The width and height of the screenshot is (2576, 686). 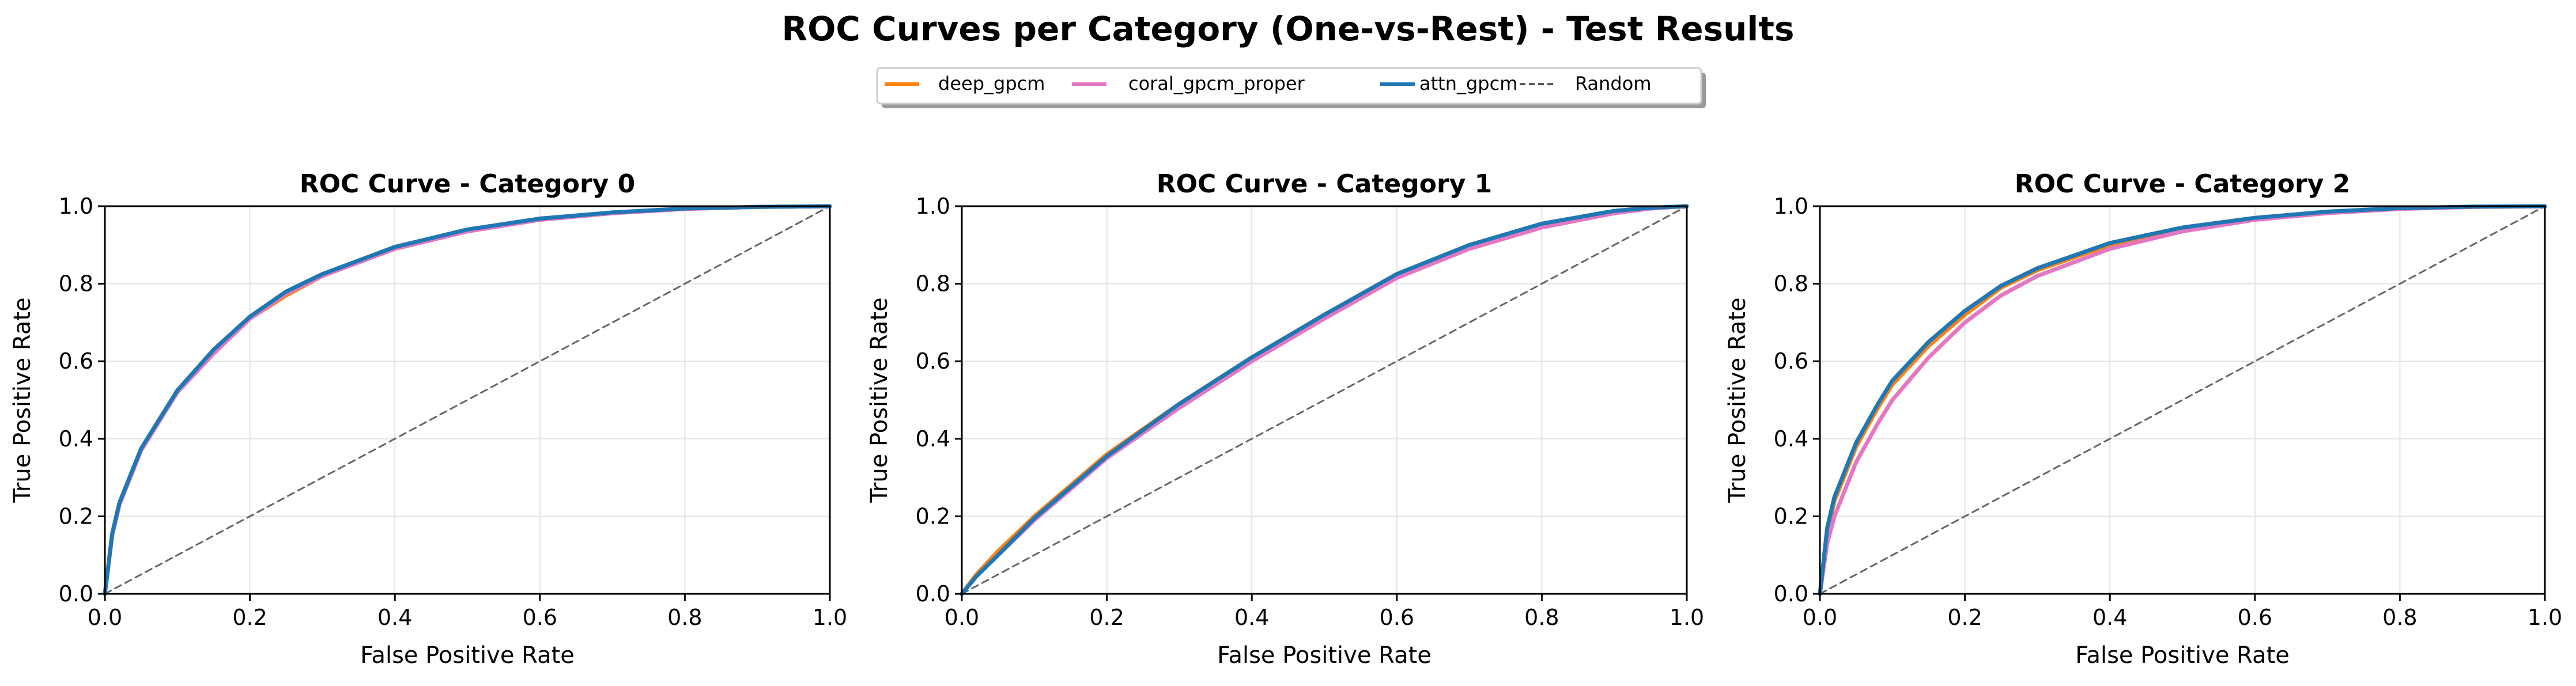 I want to click on panel-title: ROC Curve - Category 0, so click(x=468, y=184).